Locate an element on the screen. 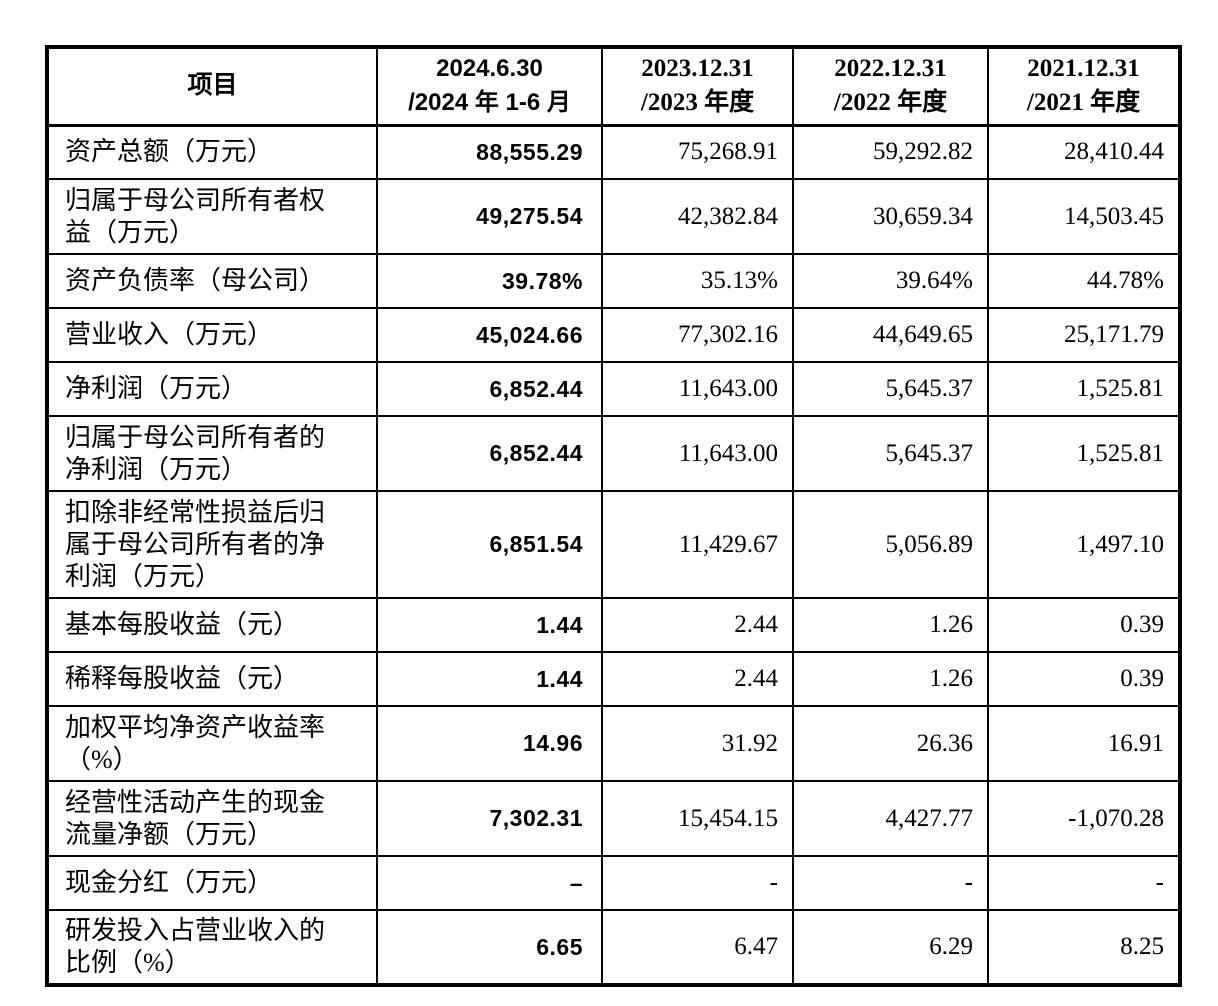 This screenshot has height=1006, width=1218. table-cell: – is located at coordinates (489, 883).